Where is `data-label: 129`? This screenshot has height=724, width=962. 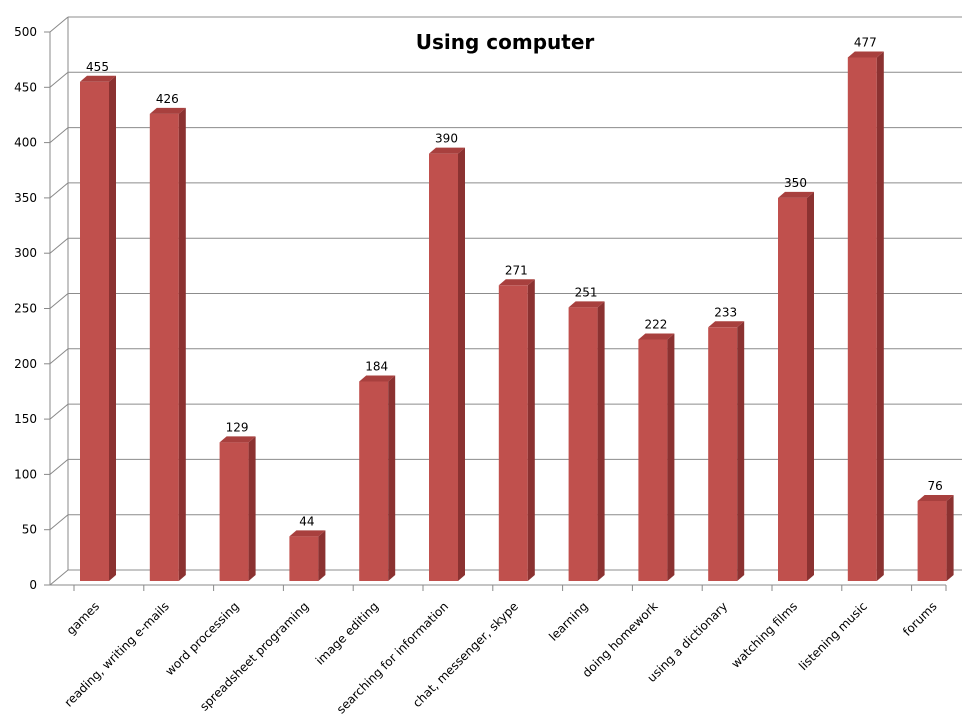
data-label: 129 is located at coordinates (237, 427).